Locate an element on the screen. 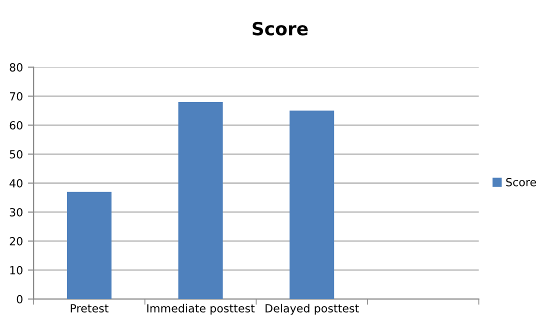 The height and width of the screenshot is (336, 560). y-tick-label: 20 is located at coordinates (16, 241).